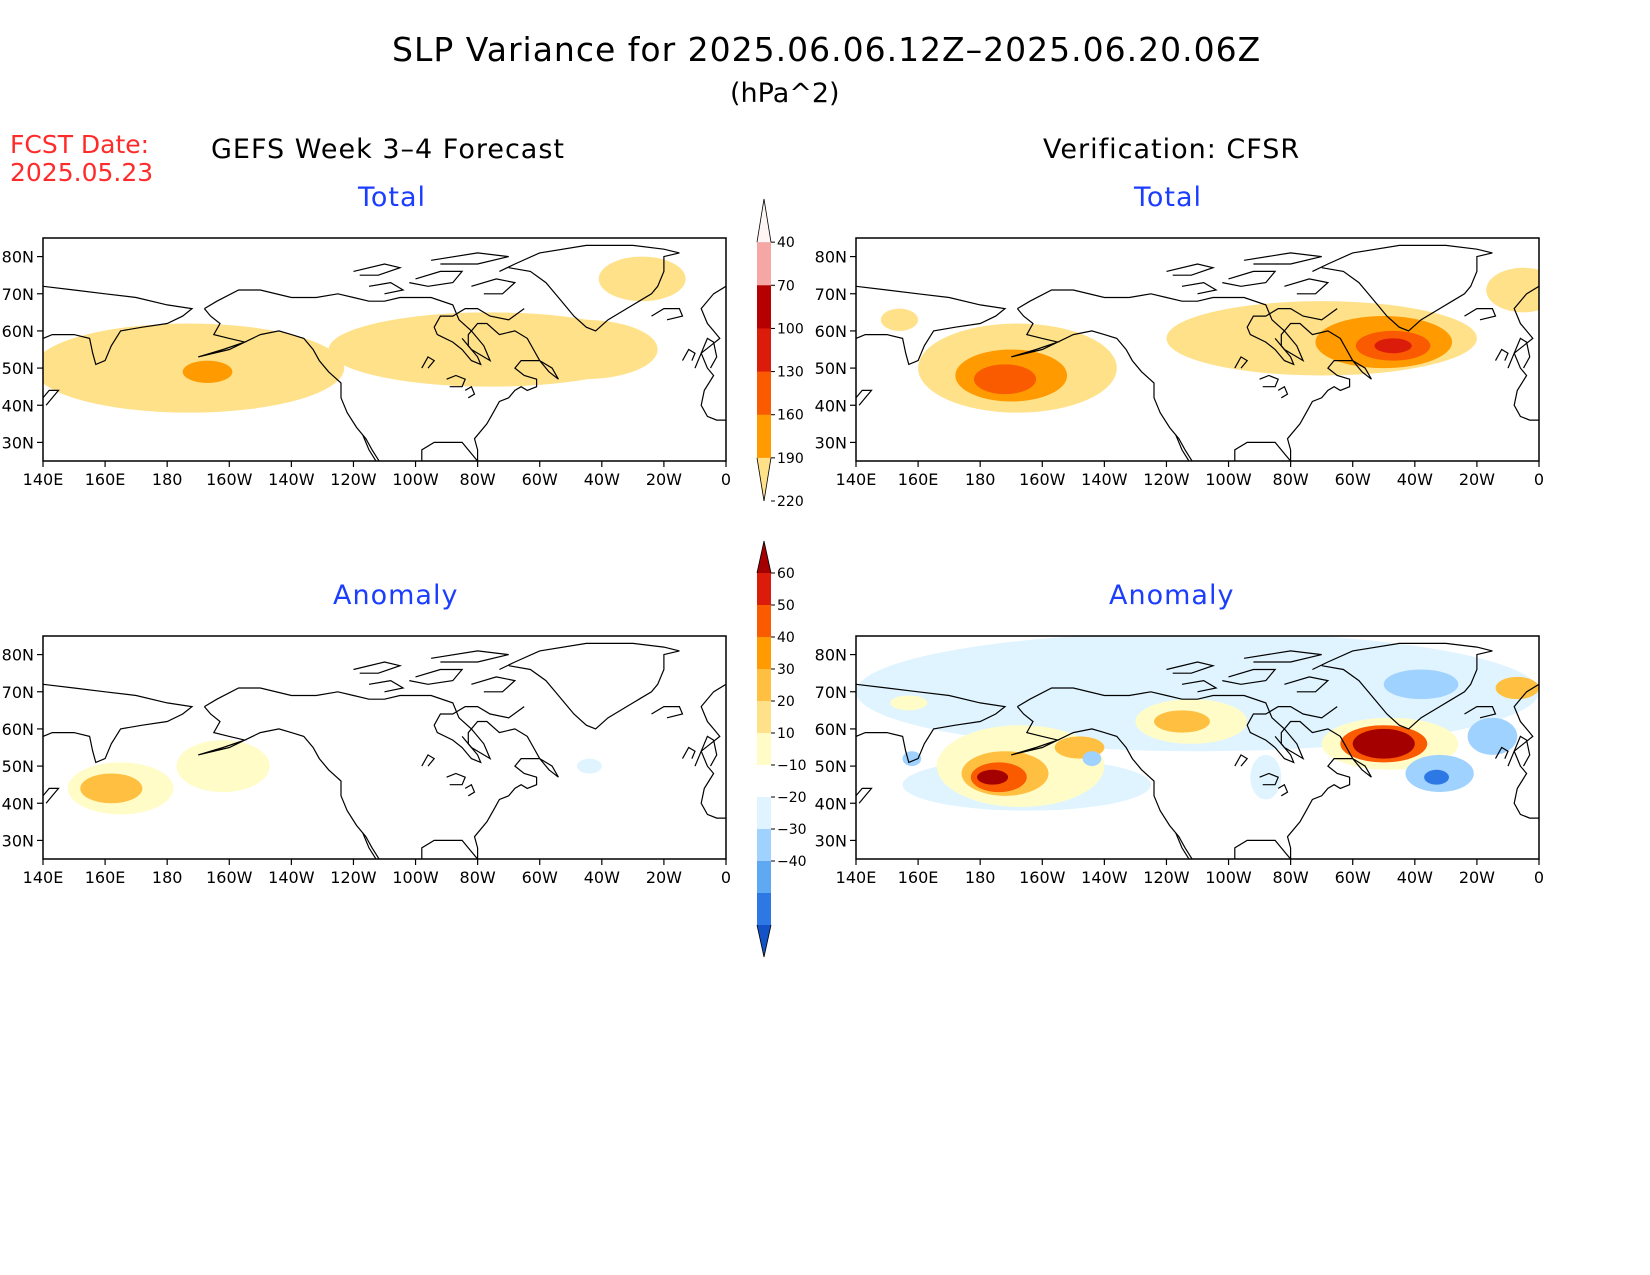 The image size is (1650, 1275). Describe the element at coordinates (726, 479) in the screenshot. I see `lon-tick-label: 0` at that location.